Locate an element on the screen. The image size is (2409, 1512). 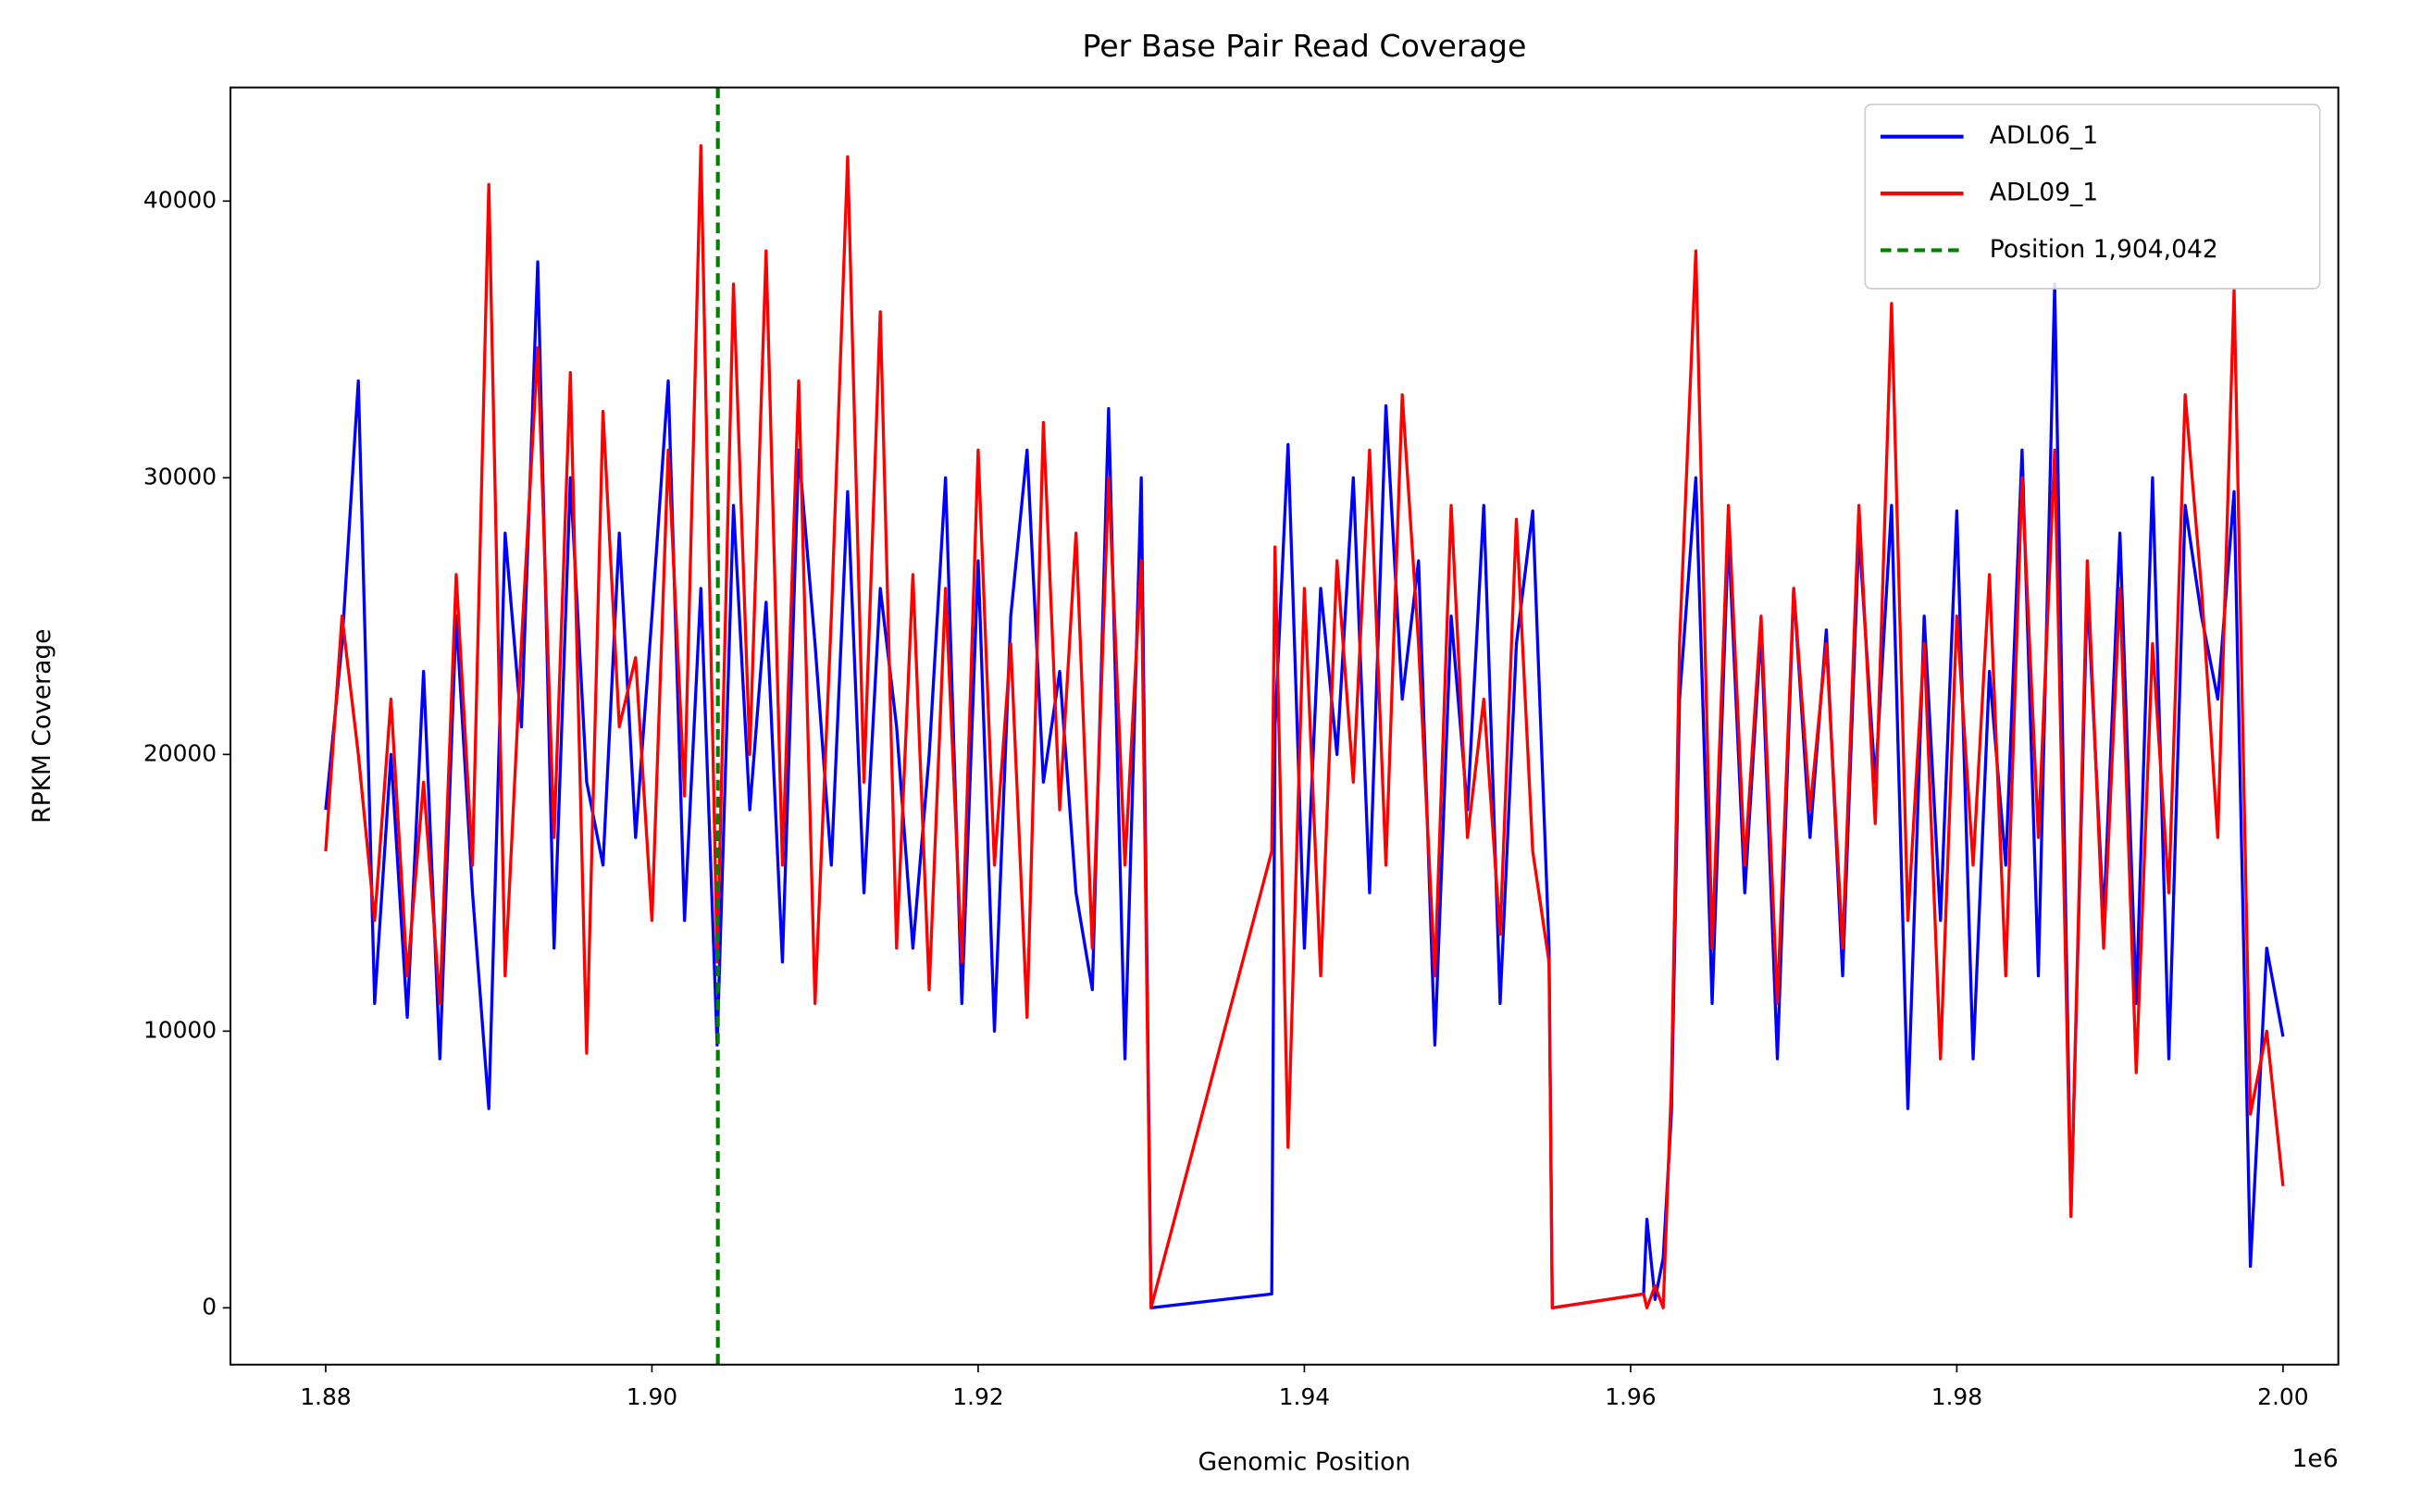
y-tick-label: 40000 is located at coordinates (180, 199).